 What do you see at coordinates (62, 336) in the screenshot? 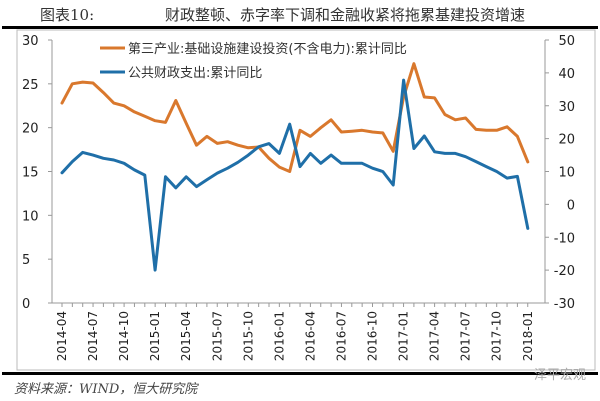
I see `x-axis-tick-label: 2014-04` at bounding box center [62, 336].